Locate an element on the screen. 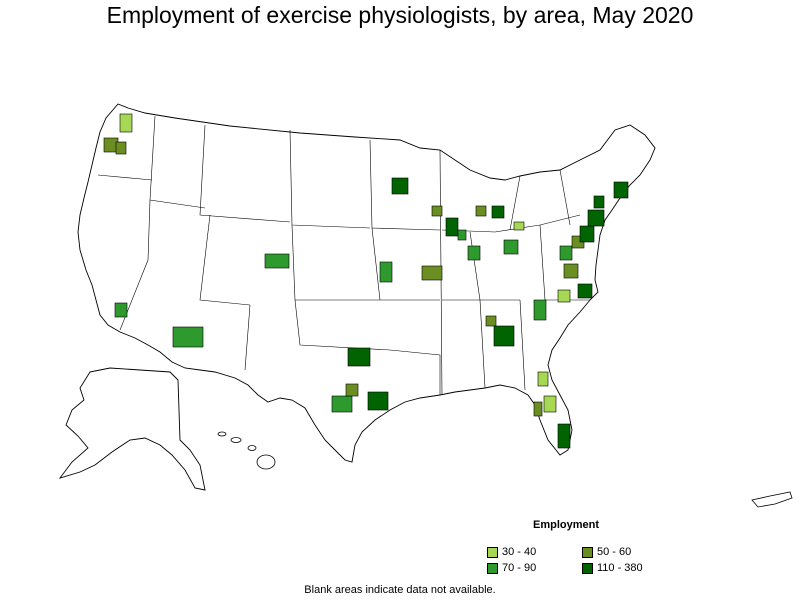  legend-label: 30 - 40 is located at coordinates (519, 552).